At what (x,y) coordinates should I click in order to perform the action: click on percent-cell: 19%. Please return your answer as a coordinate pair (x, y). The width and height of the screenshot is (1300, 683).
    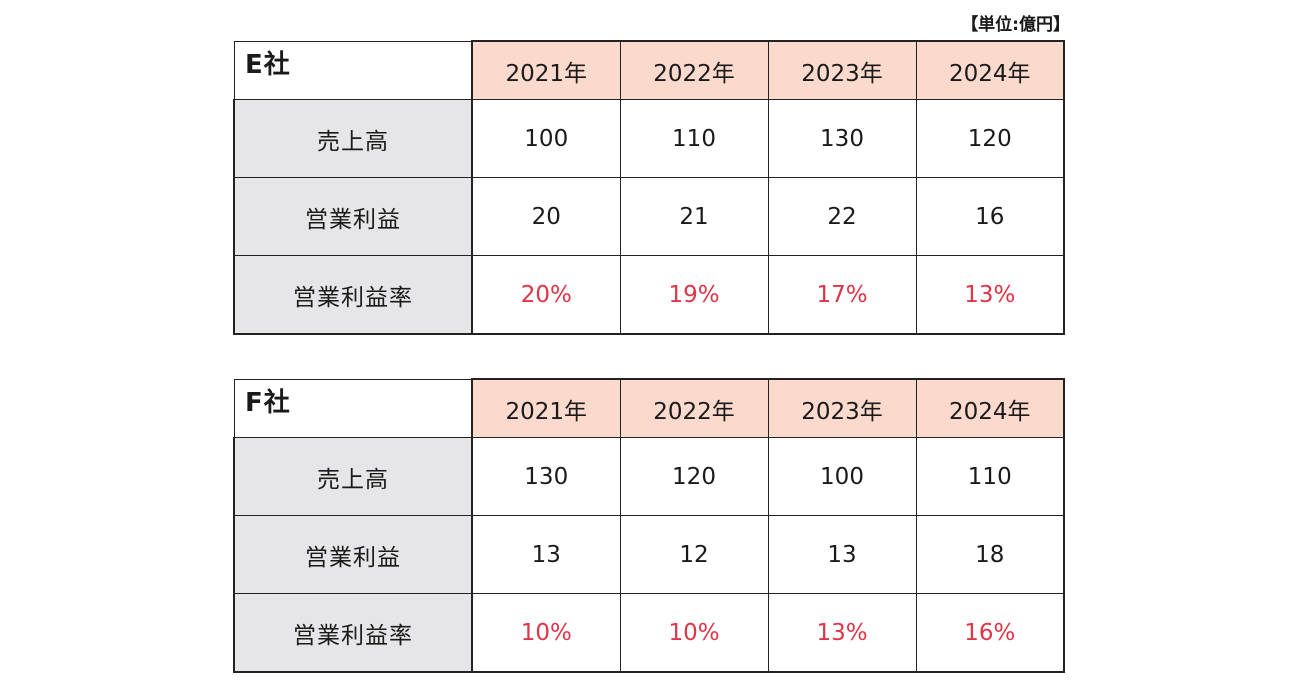
    Looking at the image, I should click on (694, 295).